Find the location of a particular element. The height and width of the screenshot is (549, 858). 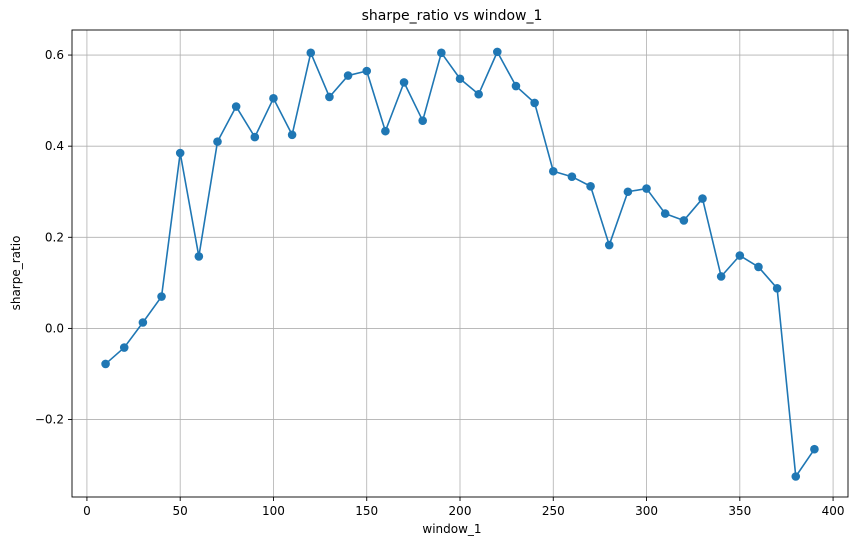

x-tick-label: 100 is located at coordinates (273, 511).